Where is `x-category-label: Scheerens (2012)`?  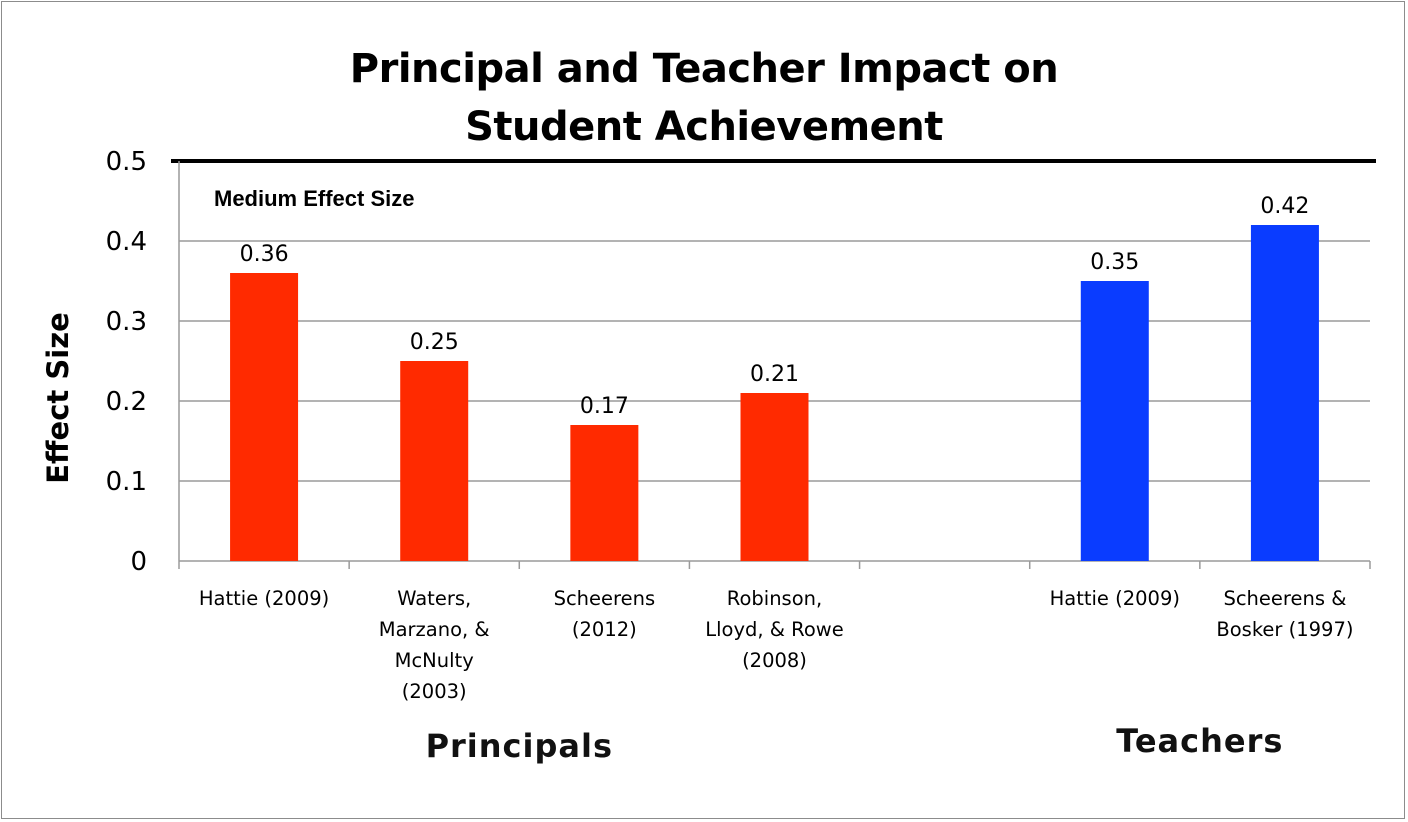
x-category-label: Scheerens (2012) is located at coordinates (604, 614).